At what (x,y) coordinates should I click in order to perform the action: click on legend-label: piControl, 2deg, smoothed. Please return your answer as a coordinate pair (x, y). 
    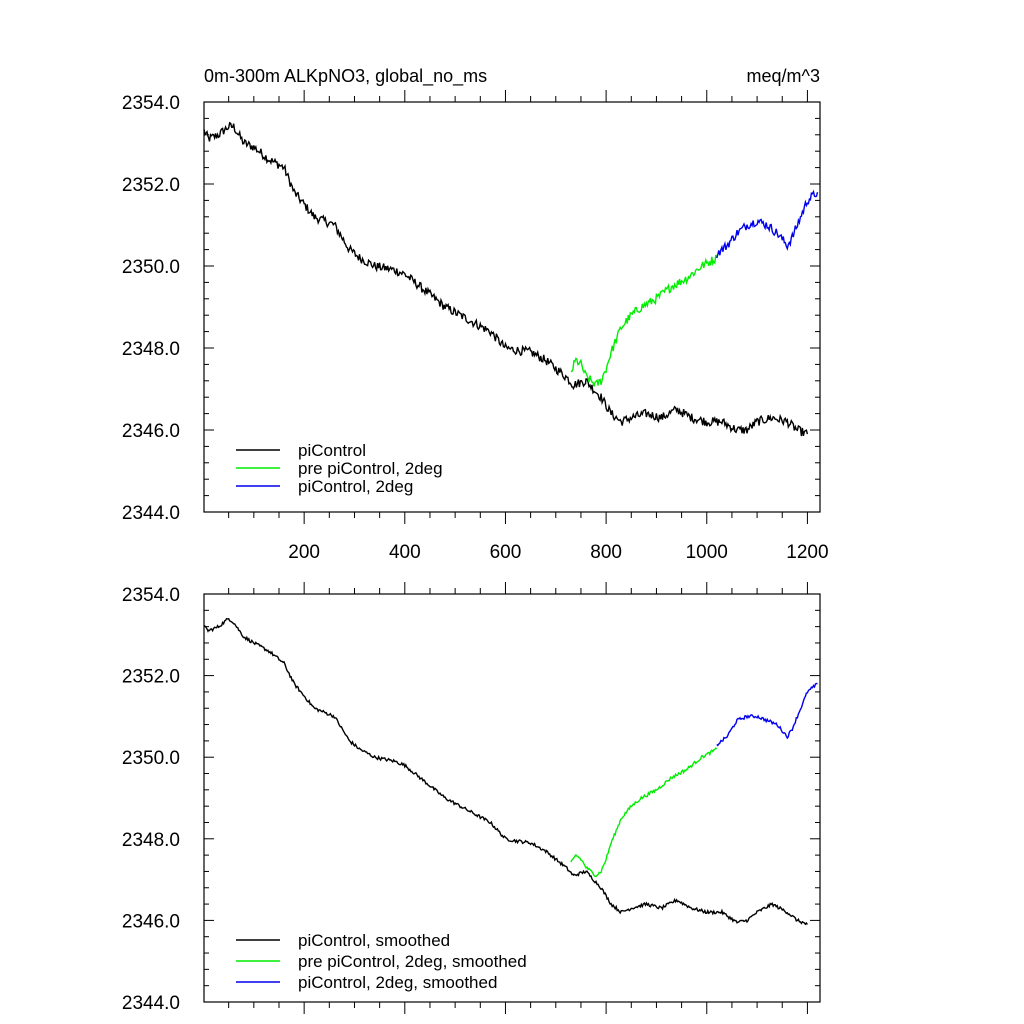
    Looking at the image, I should click on (397, 982).